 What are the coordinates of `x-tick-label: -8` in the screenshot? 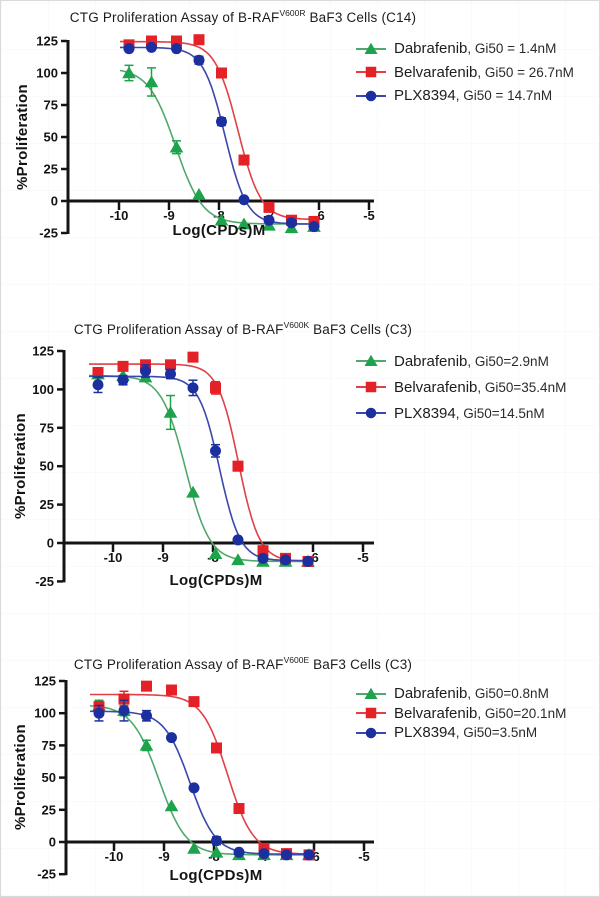 It's located at (219, 215).